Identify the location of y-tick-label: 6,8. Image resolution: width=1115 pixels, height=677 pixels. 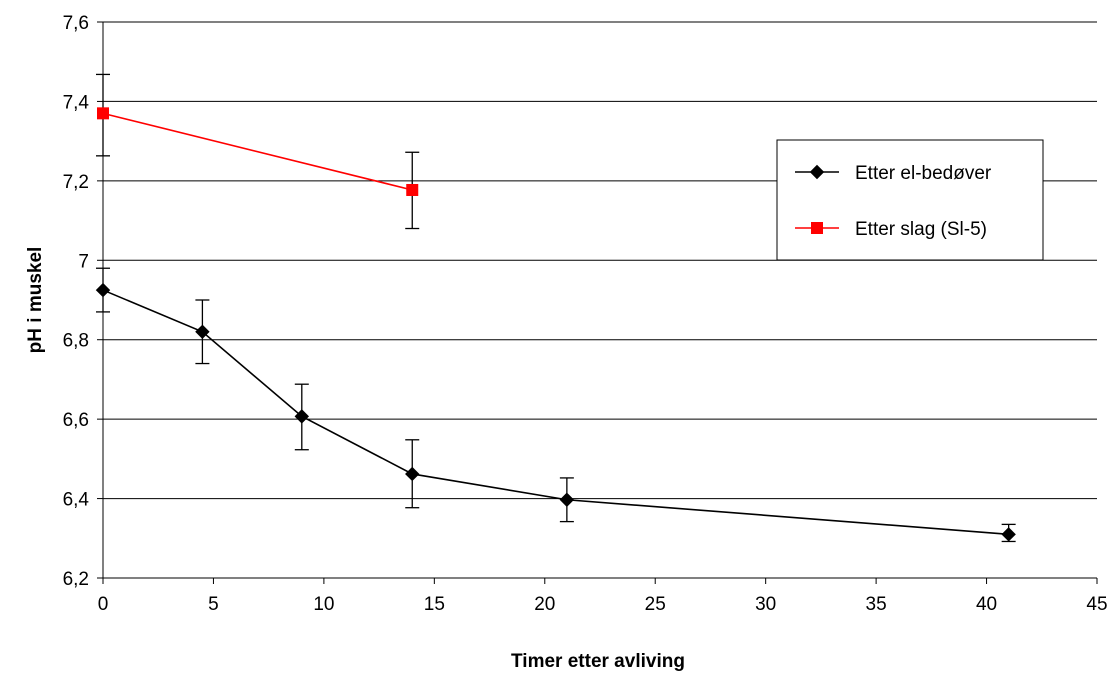
(76, 341).